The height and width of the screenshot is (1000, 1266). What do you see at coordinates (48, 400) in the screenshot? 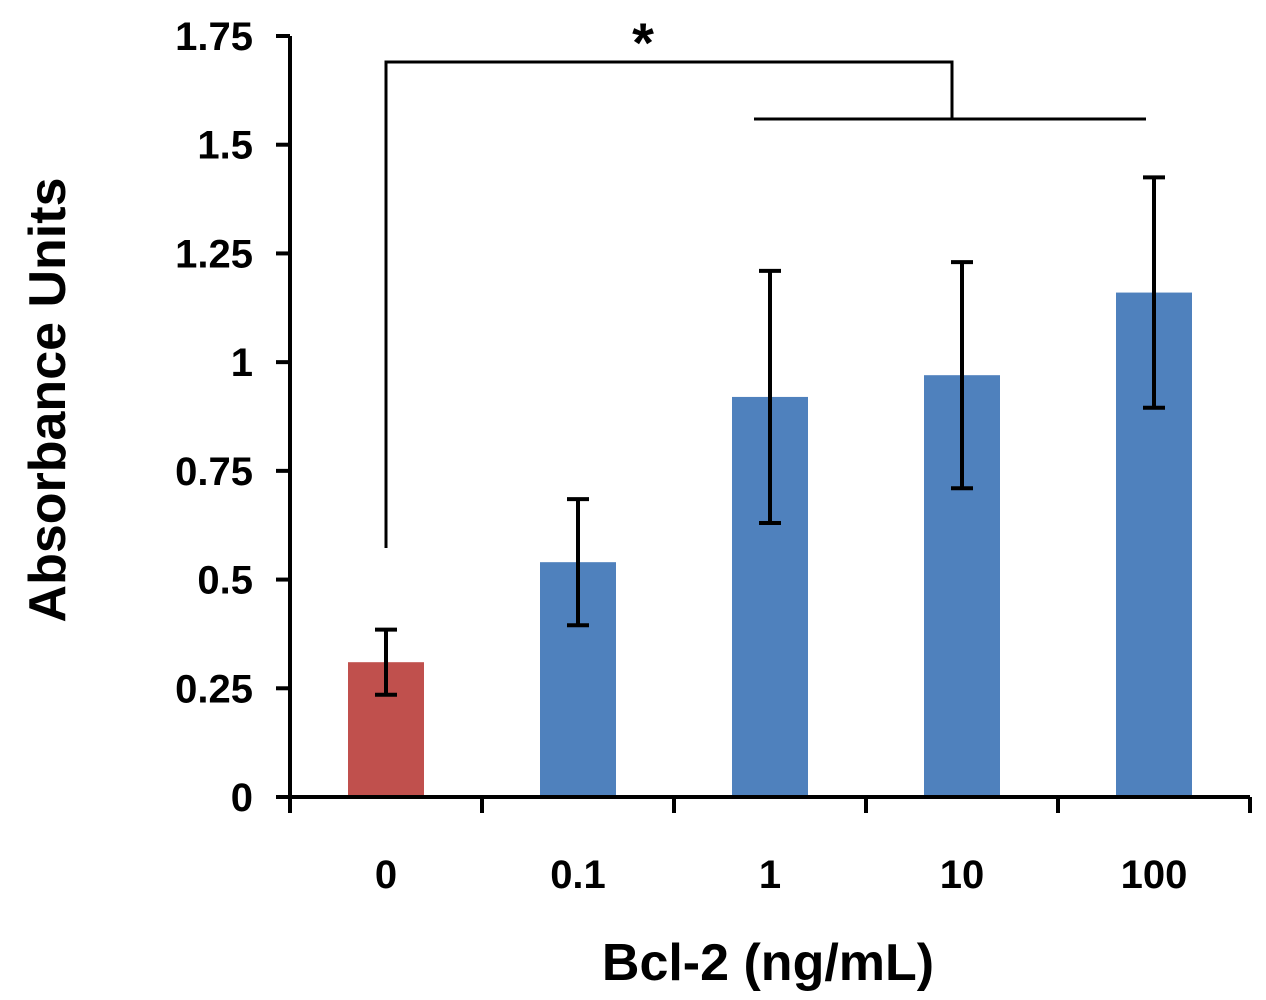
I see `y-axis-title: Absorbance Units` at bounding box center [48, 400].